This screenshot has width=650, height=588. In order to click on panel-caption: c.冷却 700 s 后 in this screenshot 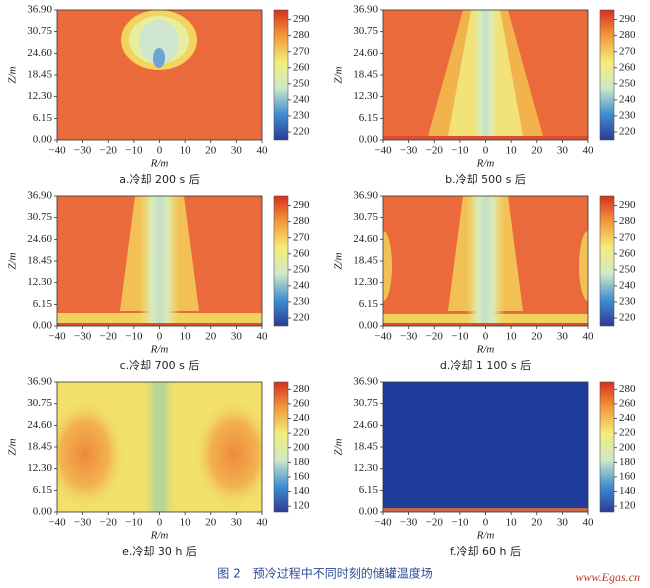, I will do `click(160, 365)`.